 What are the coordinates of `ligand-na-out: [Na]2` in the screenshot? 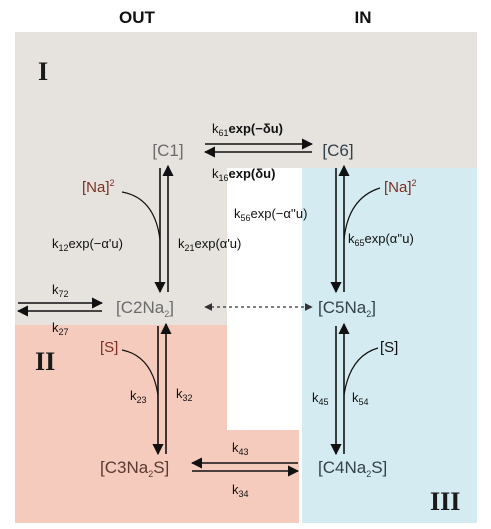 It's located at (98, 187).